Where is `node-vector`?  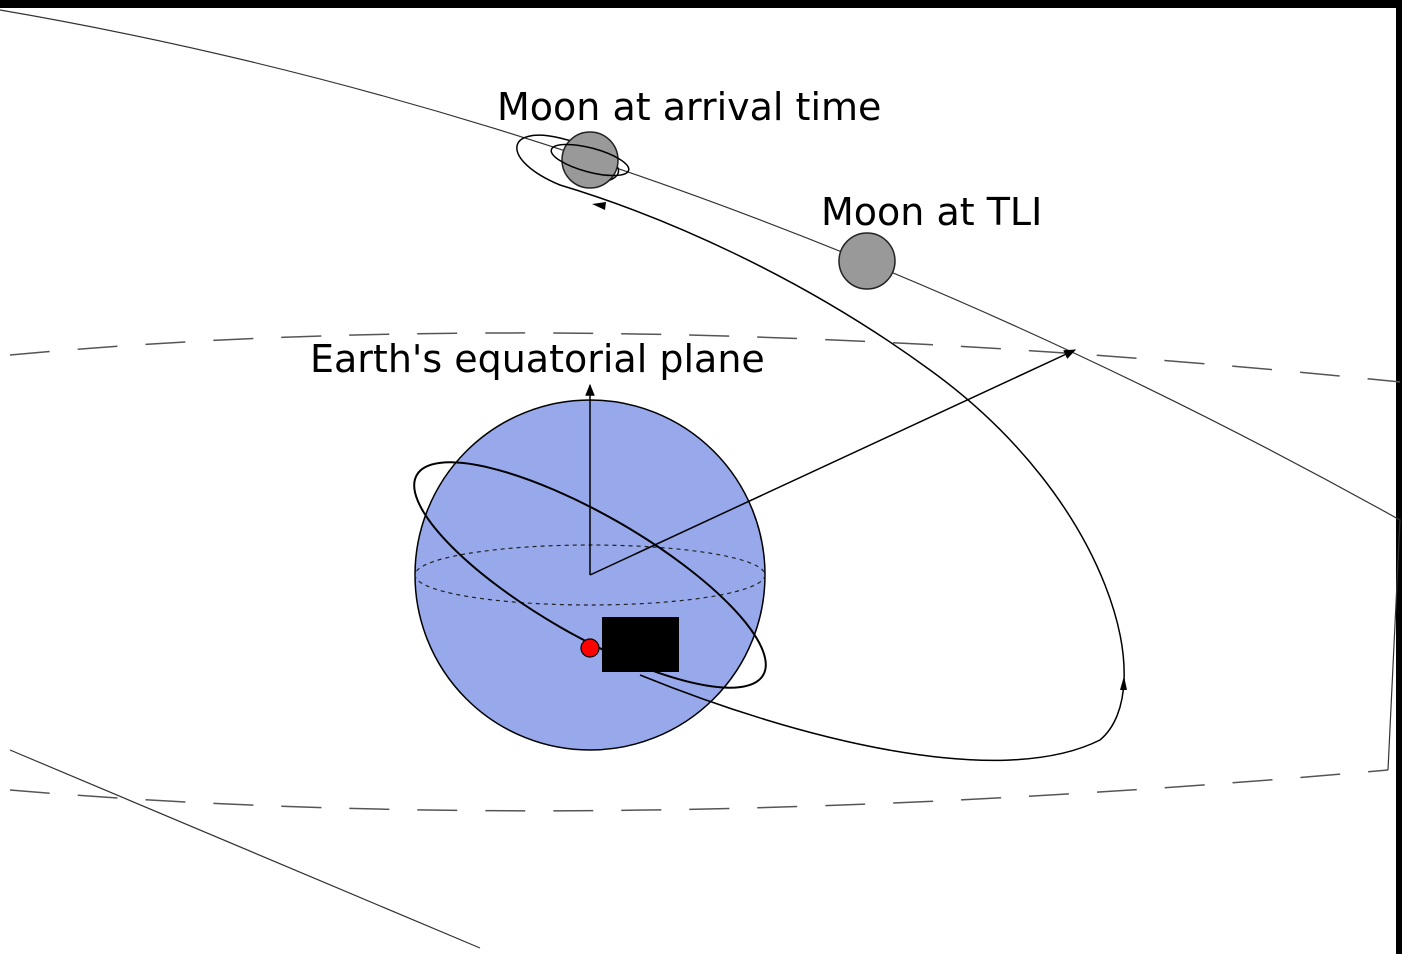
node-vector is located at coordinates (833, 462).